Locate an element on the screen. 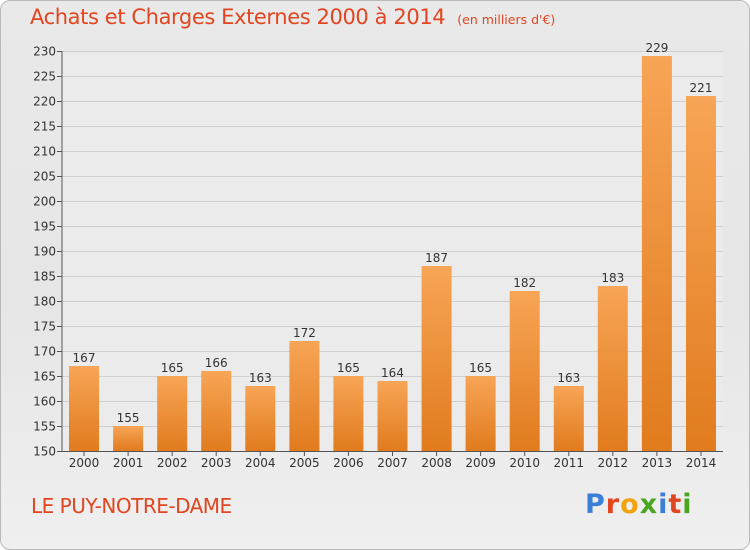 The height and width of the screenshot is (550, 750). bar-value-label: 155 is located at coordinates (128, 418).